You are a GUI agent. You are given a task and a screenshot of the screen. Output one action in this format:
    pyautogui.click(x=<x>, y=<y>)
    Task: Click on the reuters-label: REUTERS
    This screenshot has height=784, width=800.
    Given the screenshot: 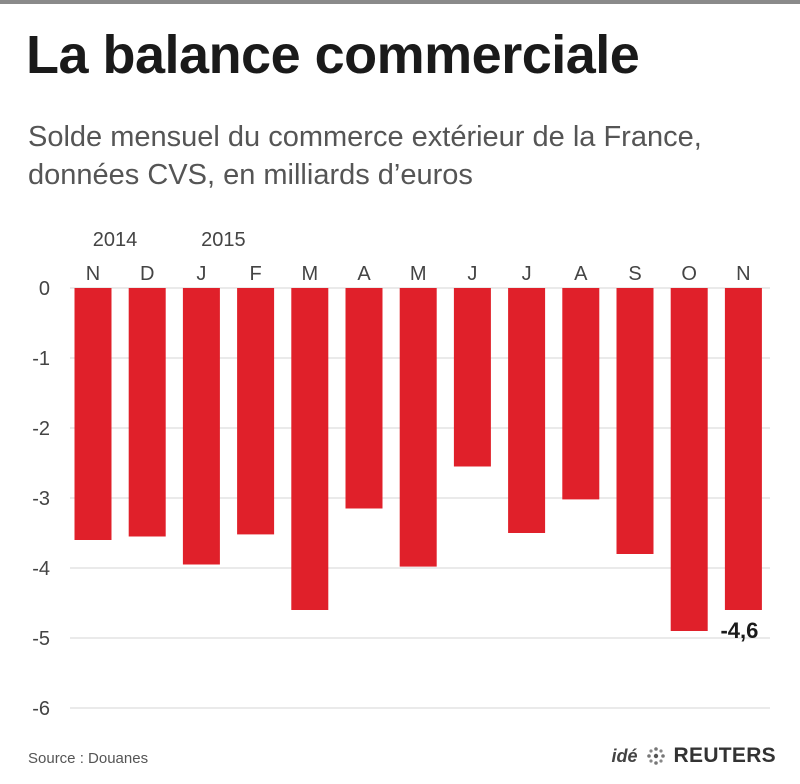 What is the action you would take?
    pyautogui.click(x=724, y=755)
    